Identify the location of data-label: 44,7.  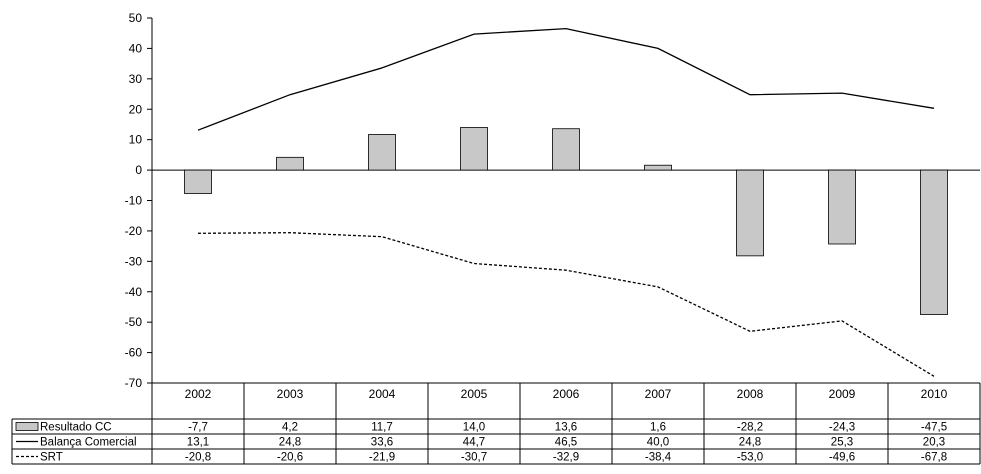
(474, 443).